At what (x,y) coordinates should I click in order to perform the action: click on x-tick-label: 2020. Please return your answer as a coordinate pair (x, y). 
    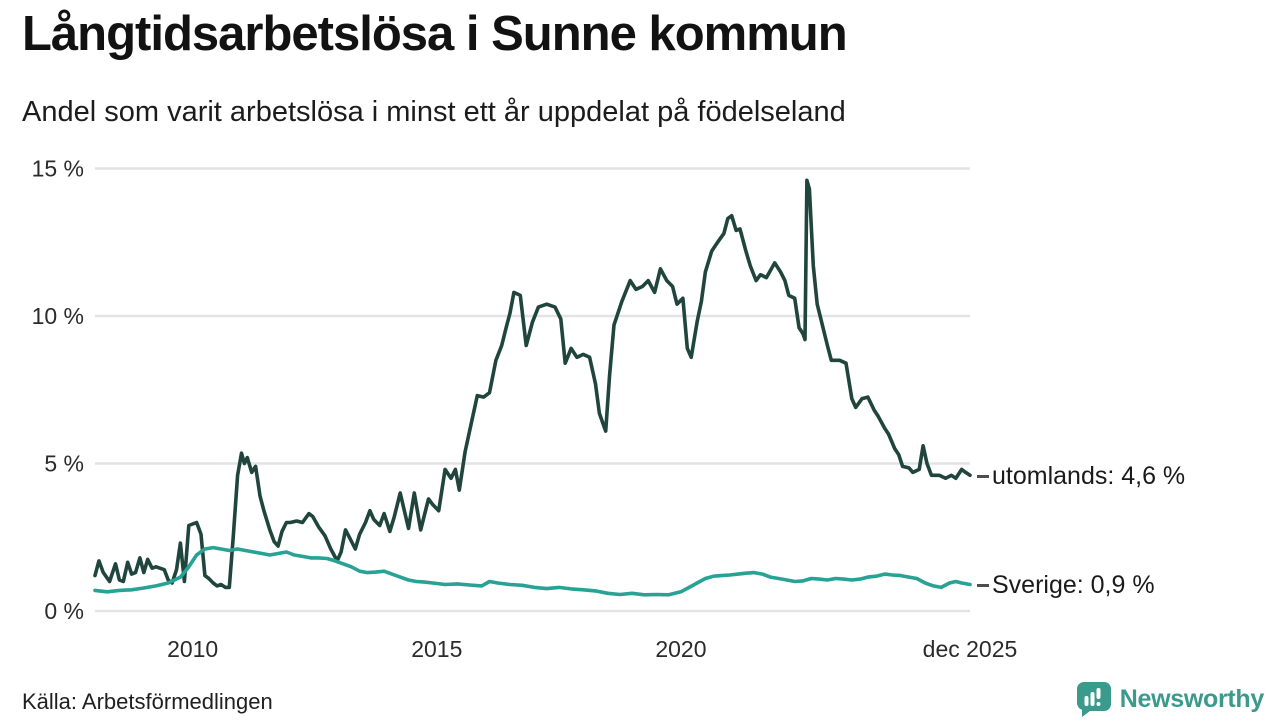
    Looking at the image, I should click on (680, 649).